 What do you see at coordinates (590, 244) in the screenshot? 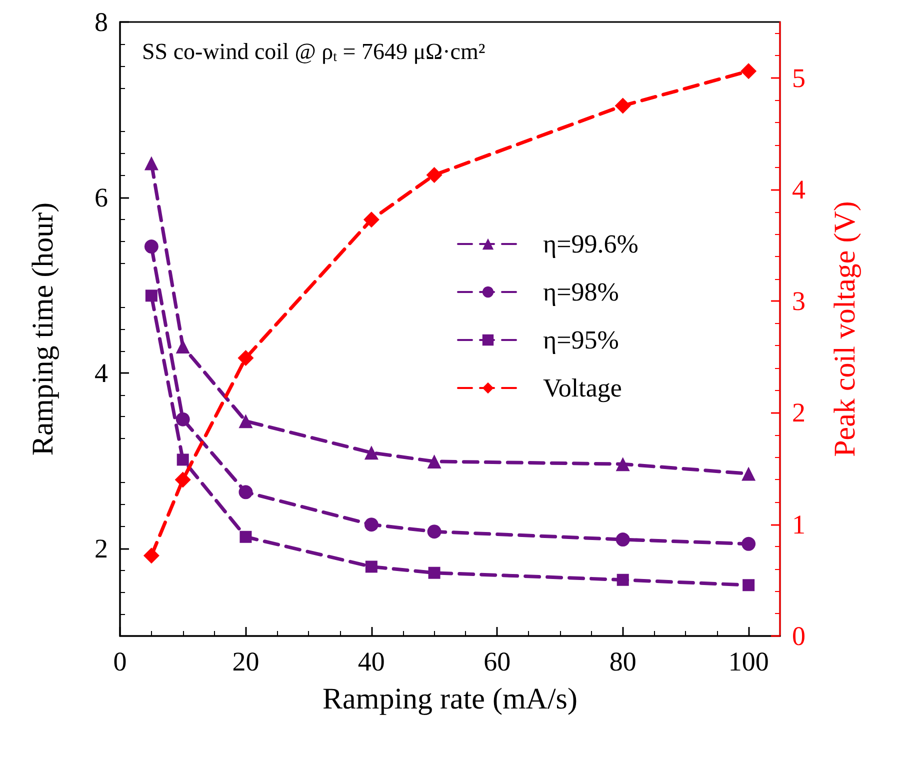
I see `legend-label: η=99.6%` at bounding box center [590, 244].